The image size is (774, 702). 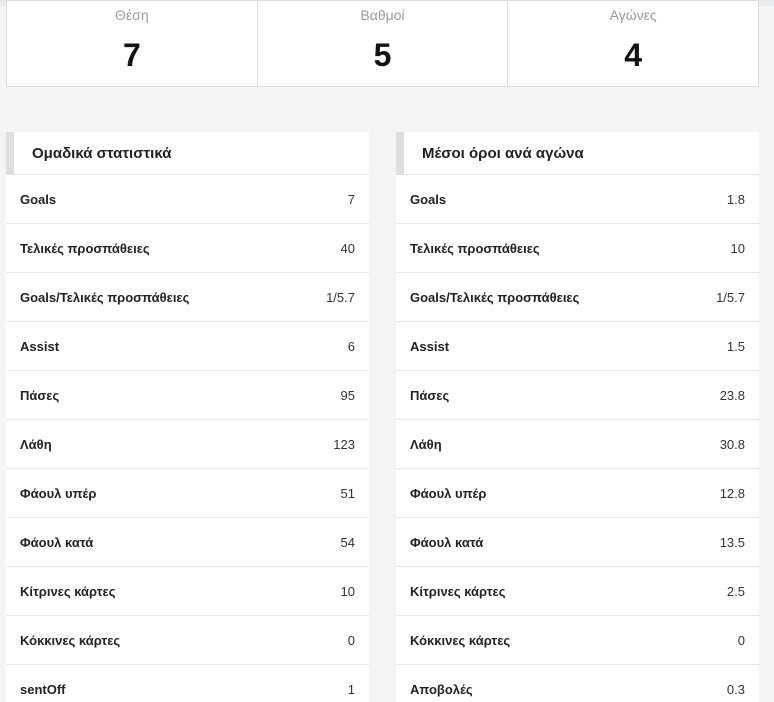 What do you see at coordinates (43, 689) in the screenshot?
I see `stat-label: sentOff` at bounding box center [43, 689].